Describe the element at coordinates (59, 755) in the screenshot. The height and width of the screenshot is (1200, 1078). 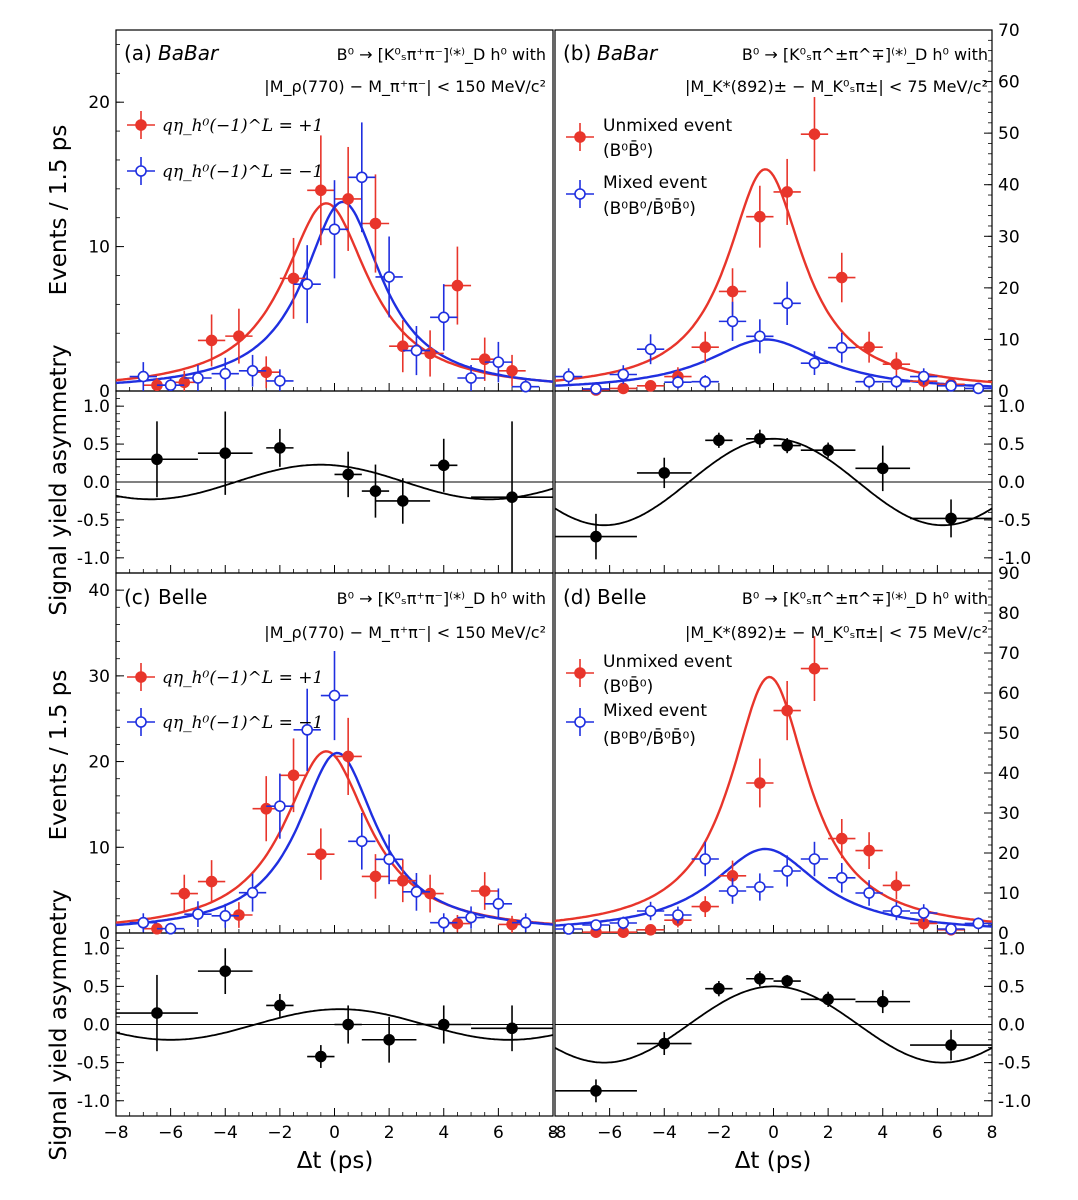
I see `y-label-events-bottom: Events / 1.5 ps` at that location.